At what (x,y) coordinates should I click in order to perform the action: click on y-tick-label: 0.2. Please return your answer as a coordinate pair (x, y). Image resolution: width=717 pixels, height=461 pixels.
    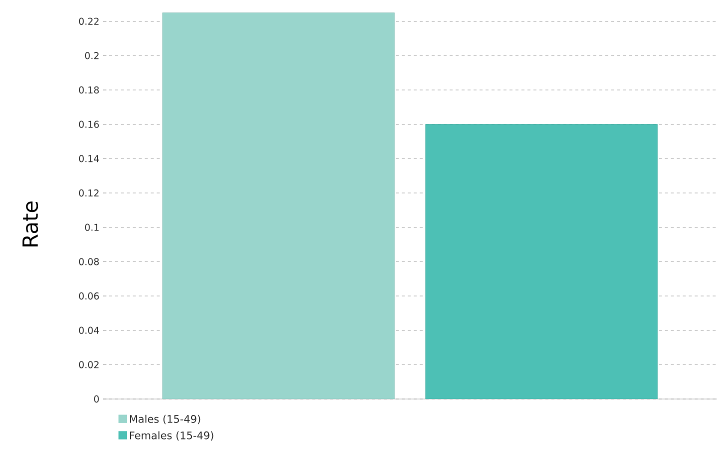
    Looking at the image, I should click on (92, 56).